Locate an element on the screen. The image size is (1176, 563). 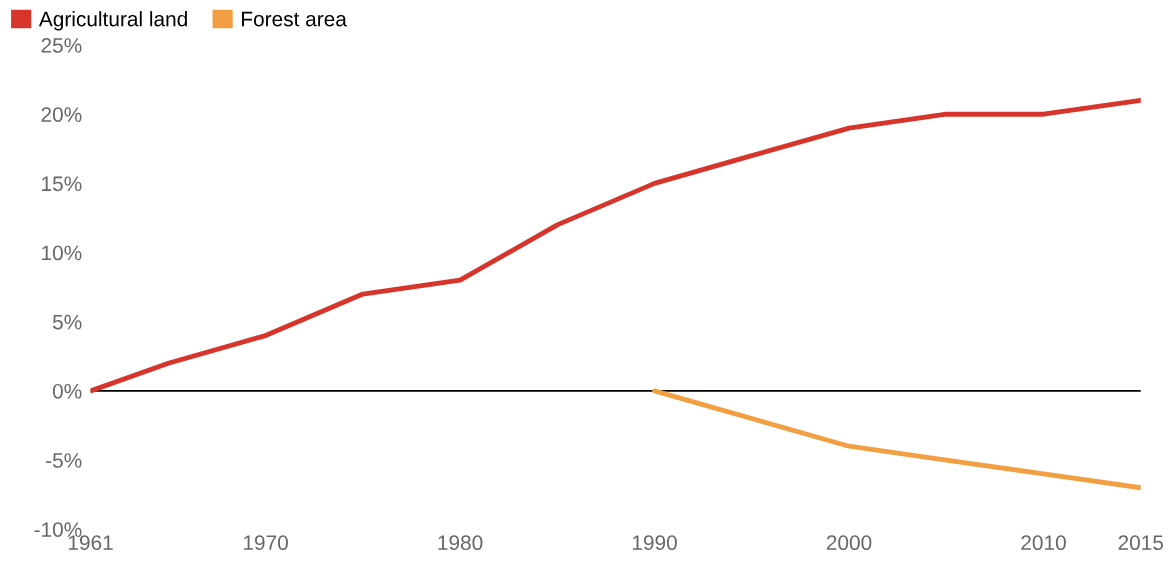
x-tick-label: 1980 is located at coordinates (460, 543).